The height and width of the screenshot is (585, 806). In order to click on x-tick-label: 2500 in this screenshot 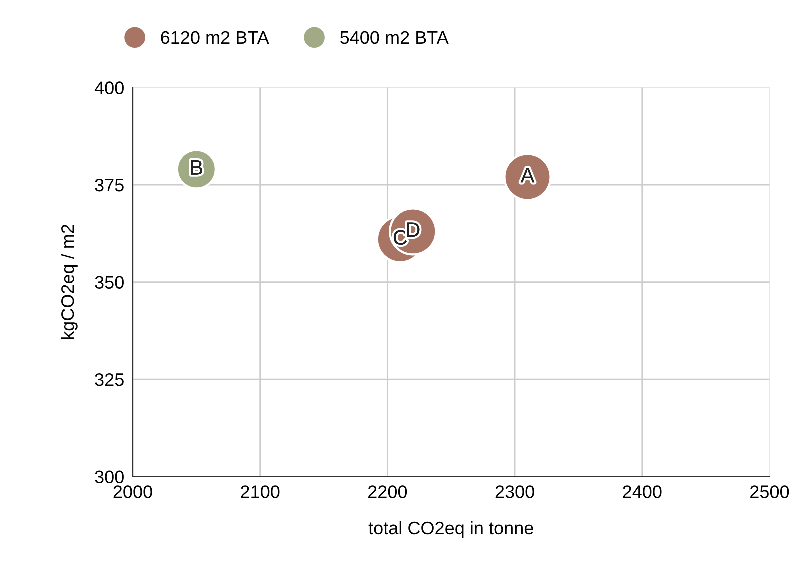, I will do `click(770, 492)`.